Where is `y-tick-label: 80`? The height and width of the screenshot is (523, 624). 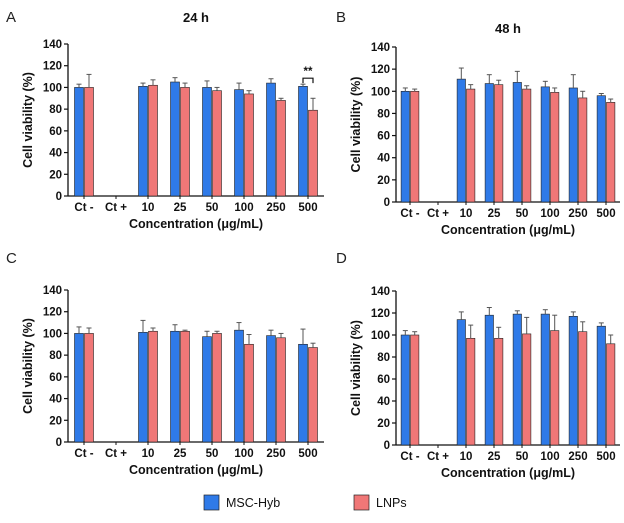
y-tick-label: 80 is located at coordinates (55, 356).